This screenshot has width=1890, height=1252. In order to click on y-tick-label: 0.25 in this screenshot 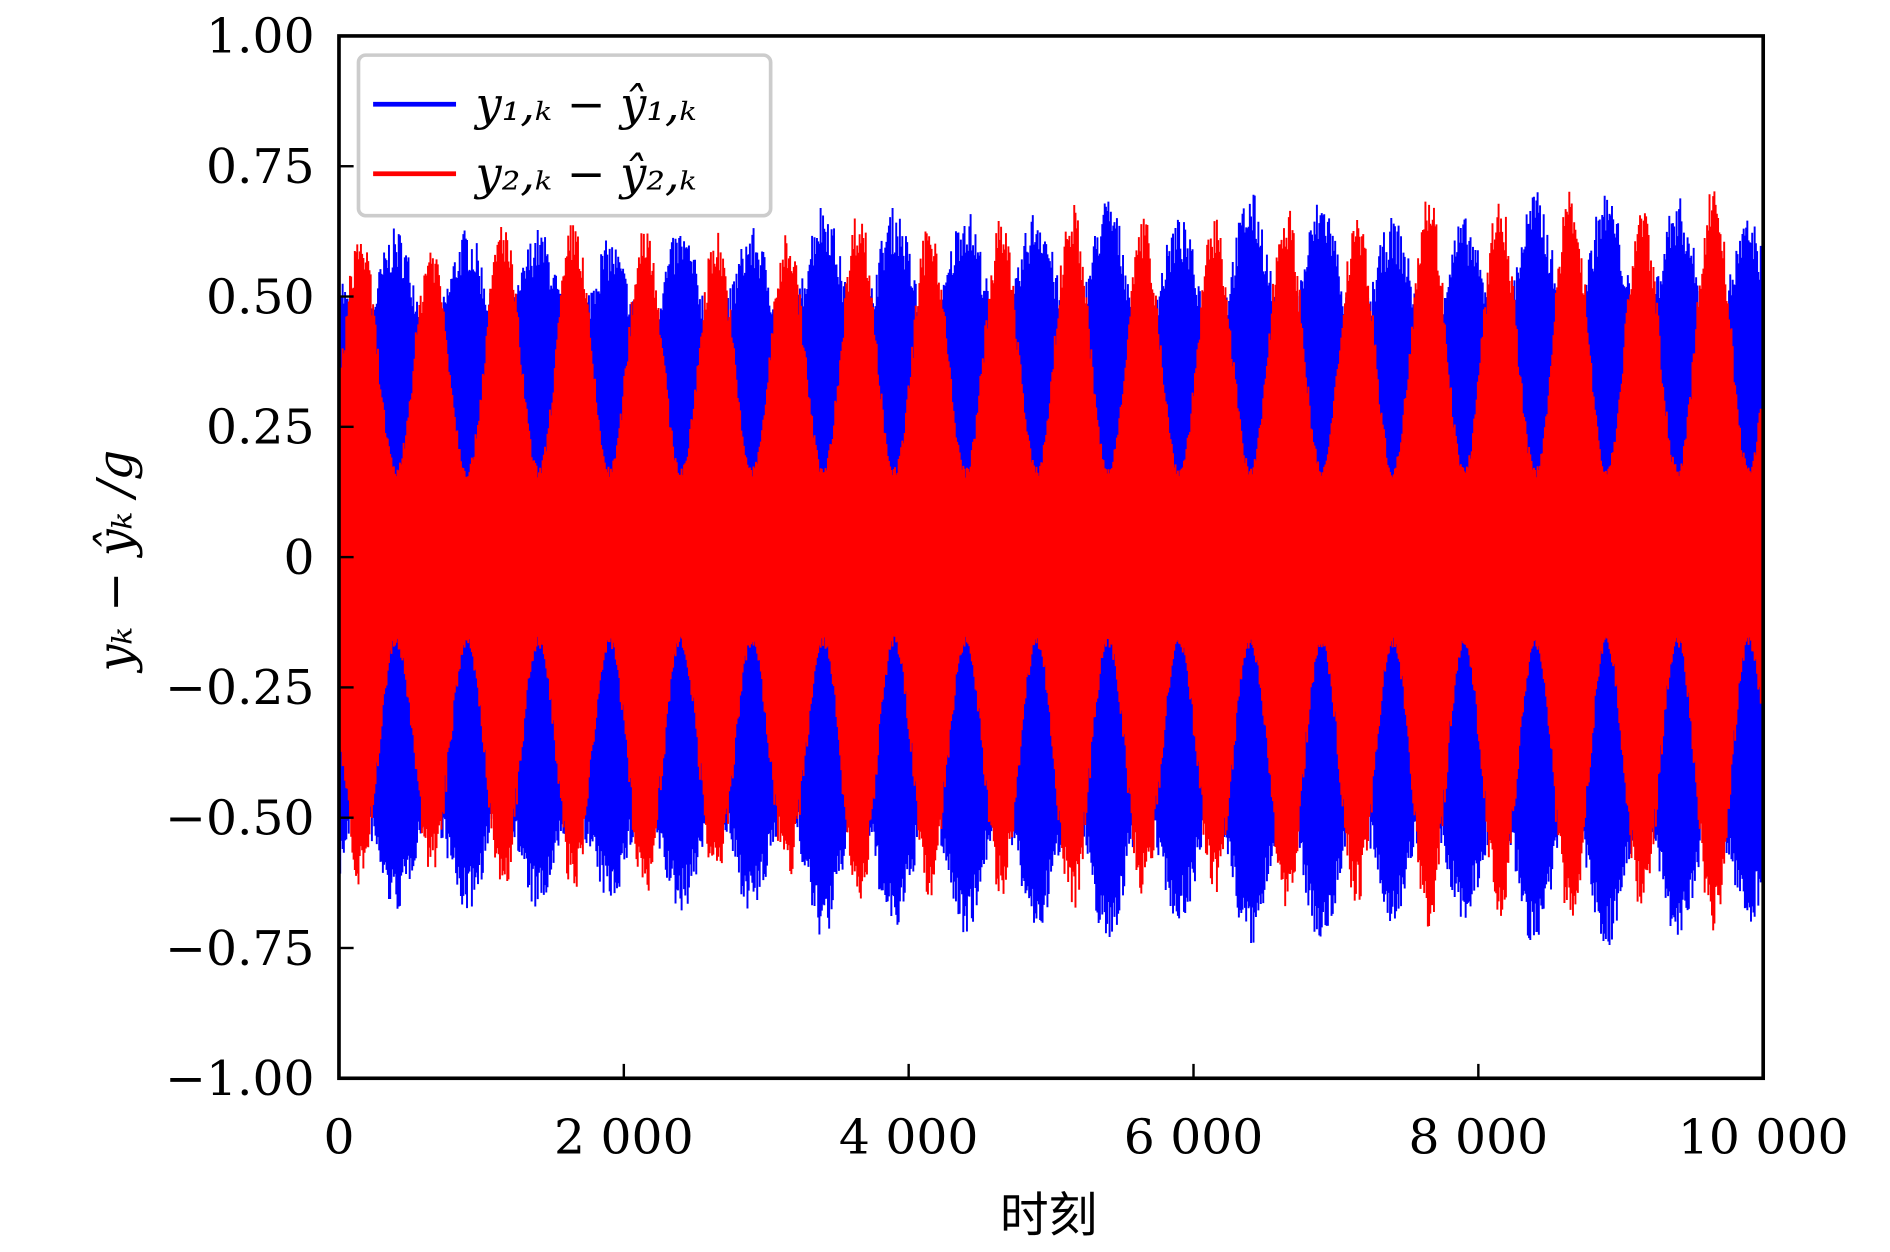, I will do `click(260, 428)`.